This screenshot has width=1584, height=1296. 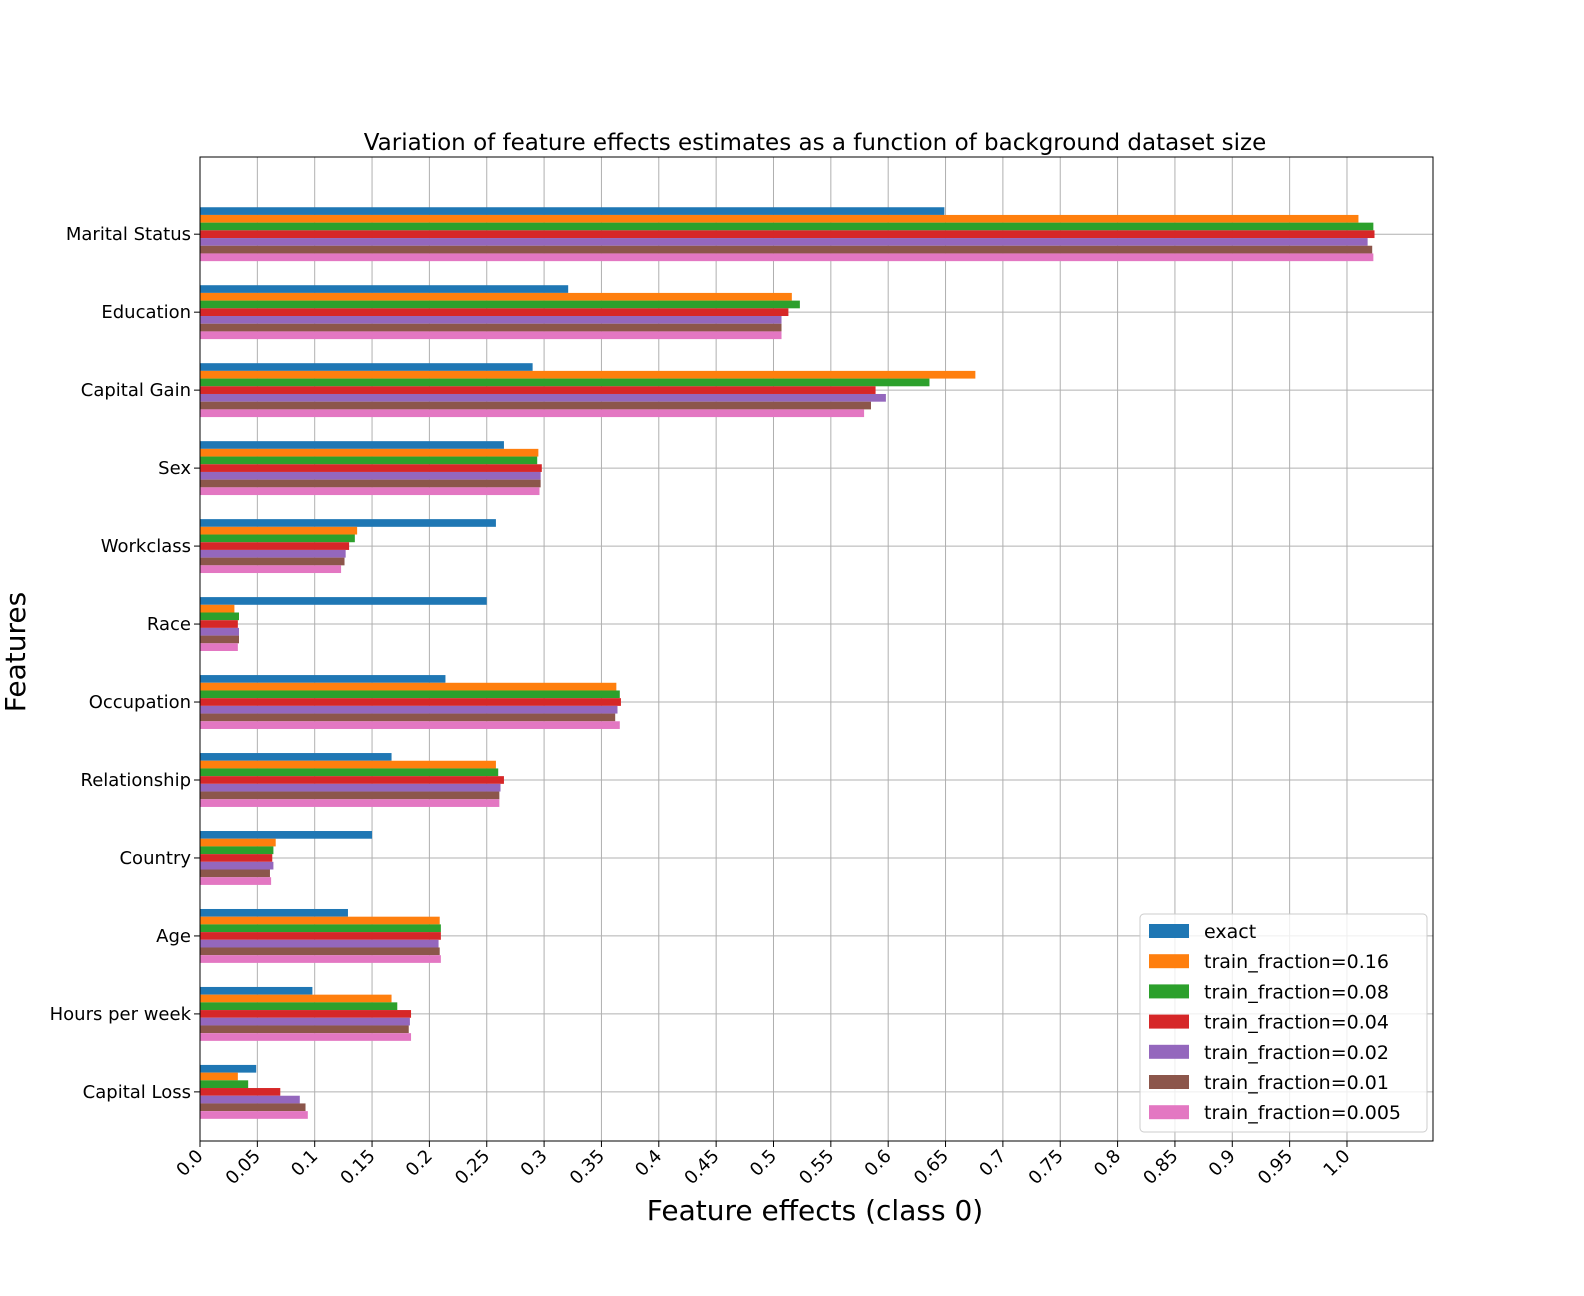 I want to click on y-tick-label: Capital Gain, so click(x=136, y=390).